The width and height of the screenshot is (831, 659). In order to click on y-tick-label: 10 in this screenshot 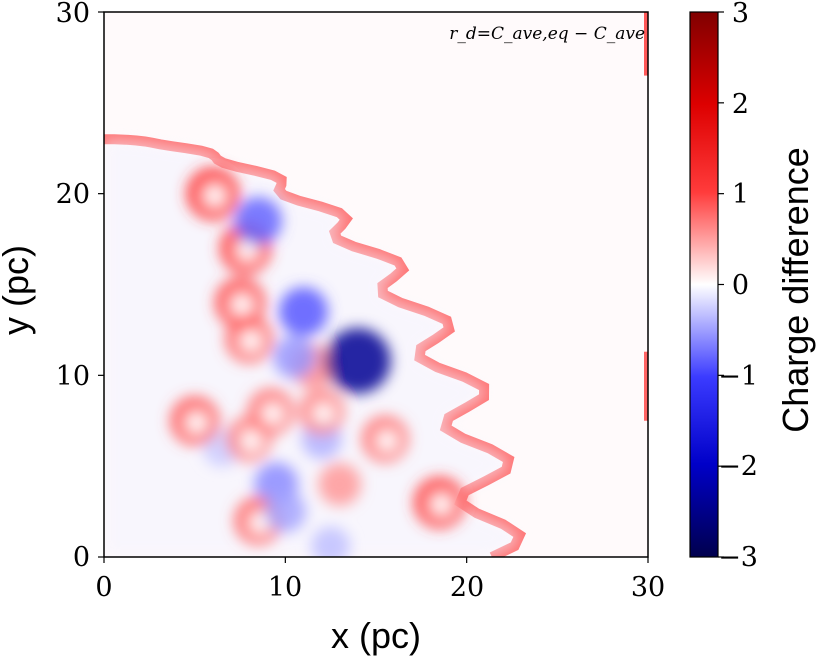, I will do `click(73, 376)`.